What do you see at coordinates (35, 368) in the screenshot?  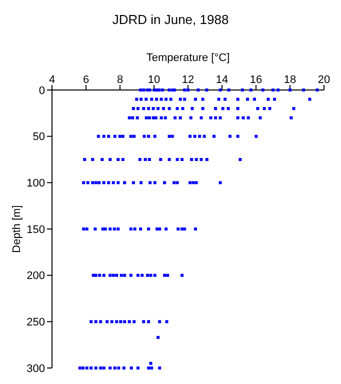 I see `y-tick-label: 300` at bounding box center [35, 368].